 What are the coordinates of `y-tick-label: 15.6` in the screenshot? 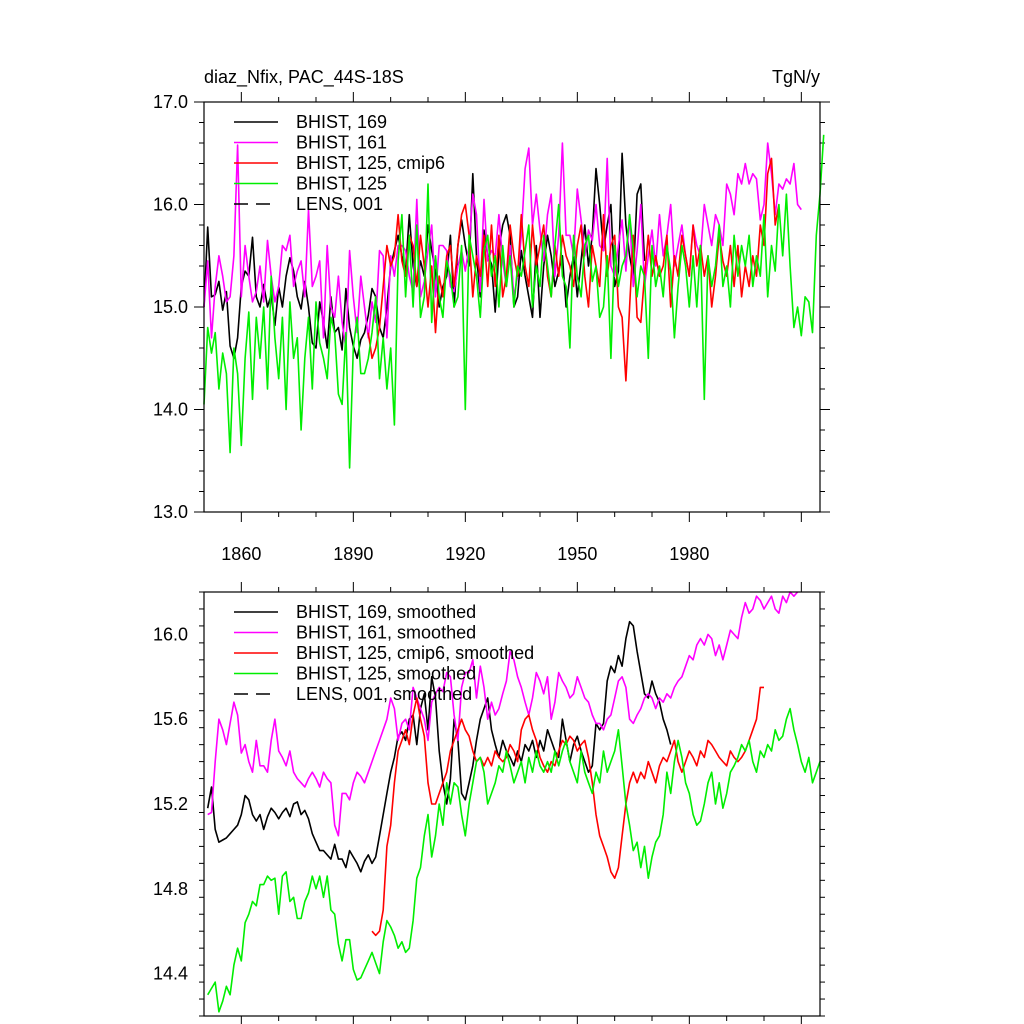 It's located at (170, 719).